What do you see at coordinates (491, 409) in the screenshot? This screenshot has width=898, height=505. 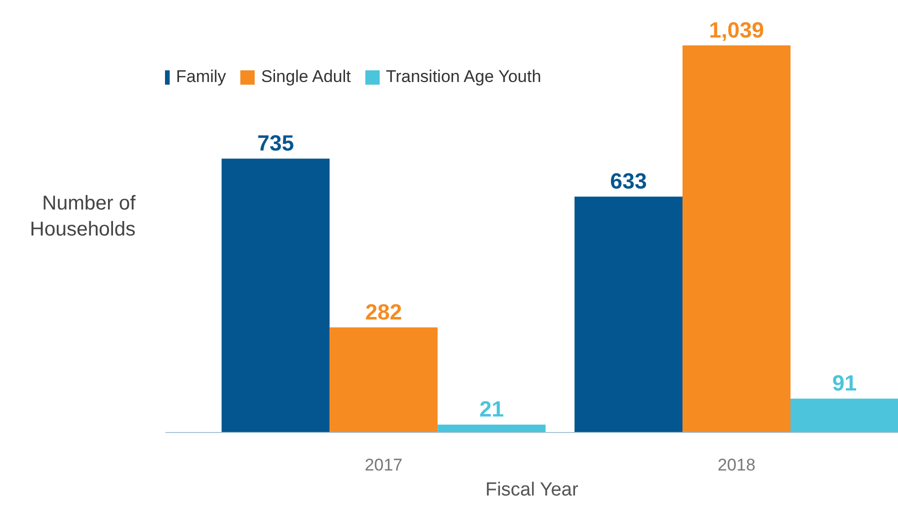 I see `data-label: 21` at bounding box center [491, 409].